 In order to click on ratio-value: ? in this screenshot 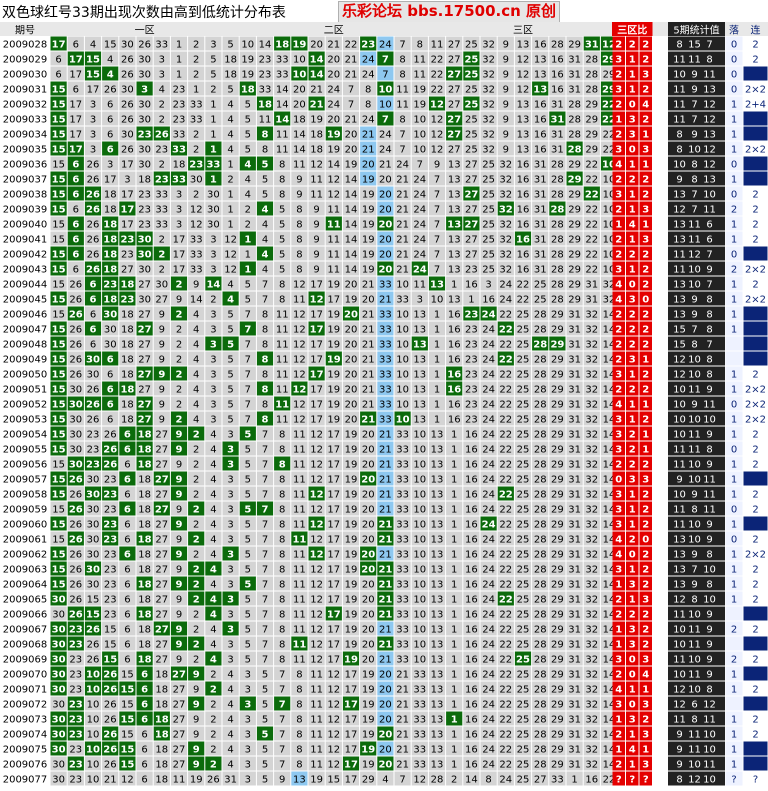, I will do `click(619, 780)`.